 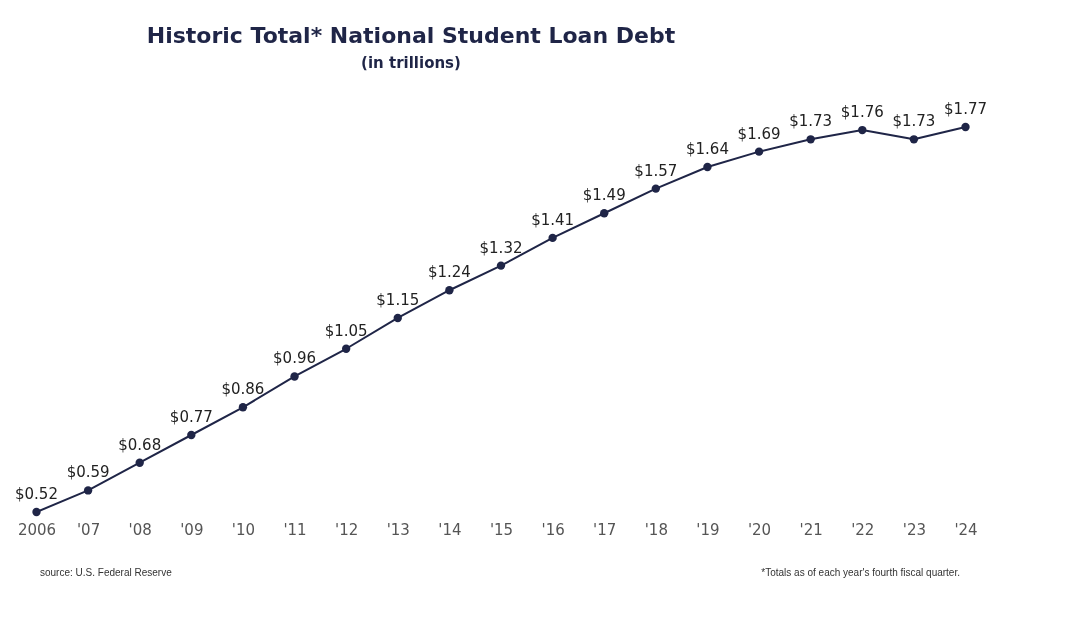 I want to click on data-label: $1.77, so click(x=965, y=109).